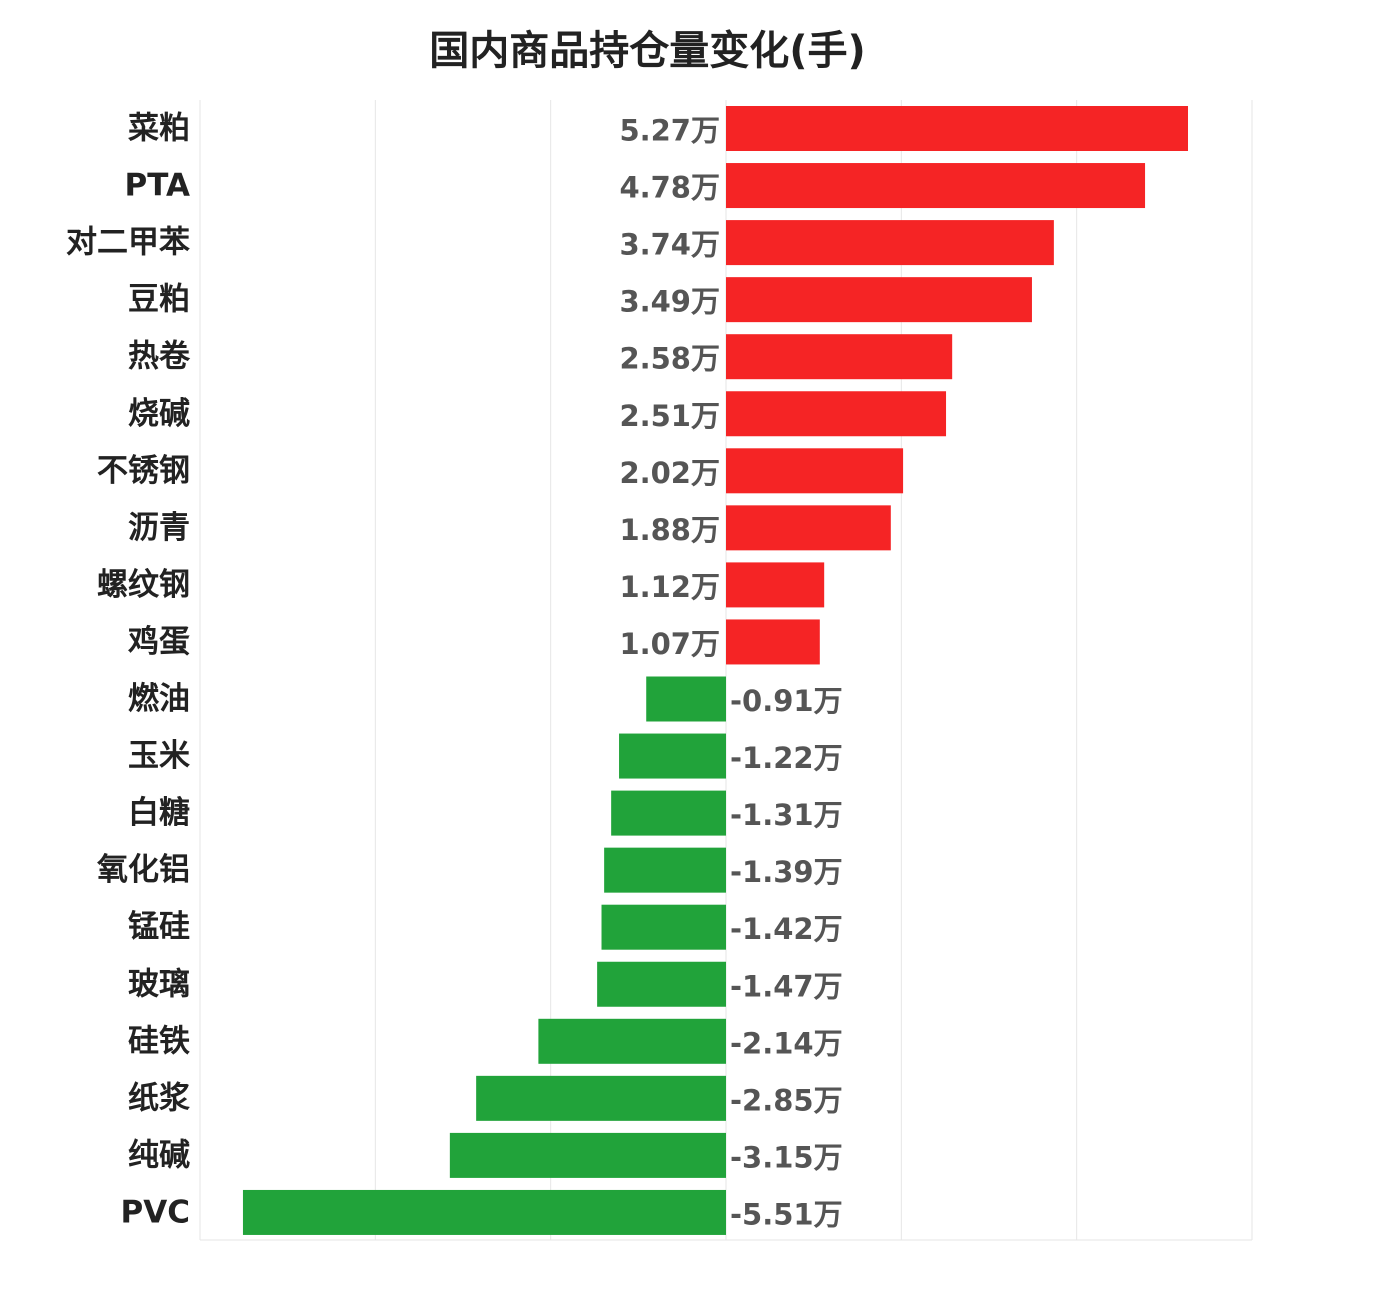  Describe the element at coordinates (669, 644) in the screenshot. I see `data-label: 1.07万` at that location.